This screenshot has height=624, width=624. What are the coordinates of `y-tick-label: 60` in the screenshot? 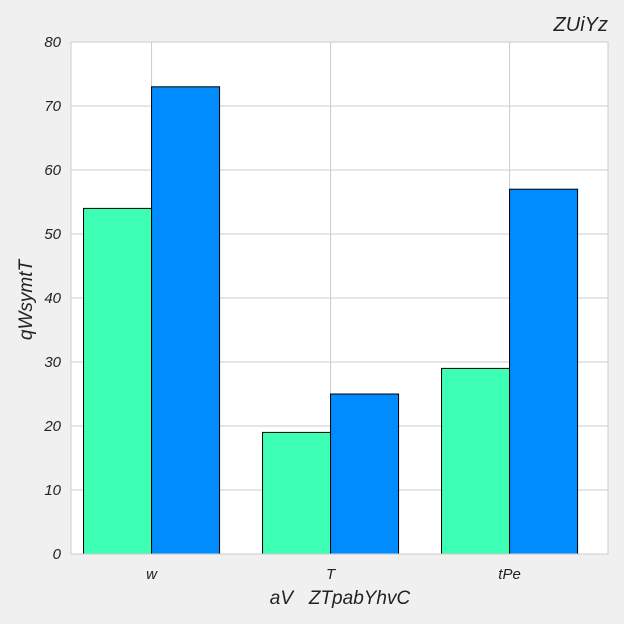 It's located at (52, 170).